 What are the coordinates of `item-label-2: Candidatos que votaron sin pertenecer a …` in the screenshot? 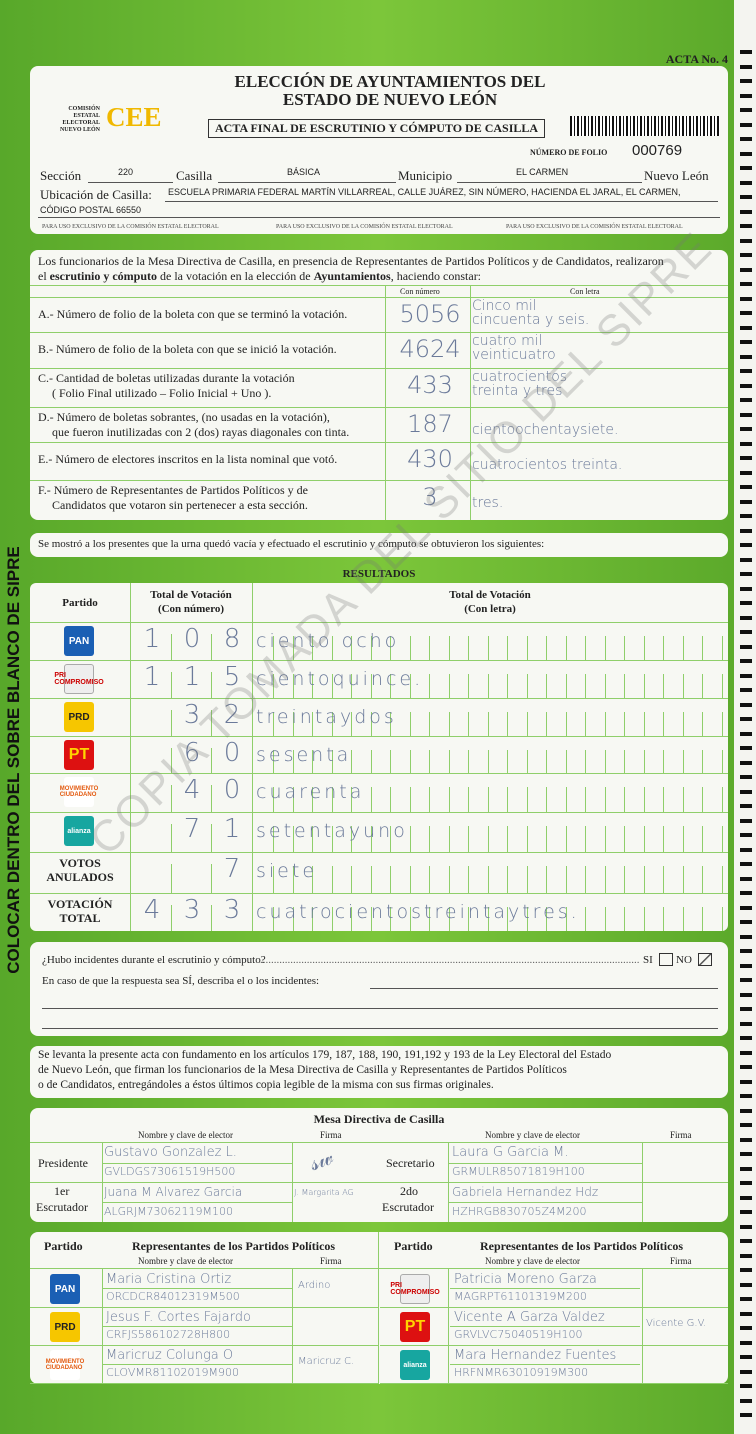 It's located at (180, 505).